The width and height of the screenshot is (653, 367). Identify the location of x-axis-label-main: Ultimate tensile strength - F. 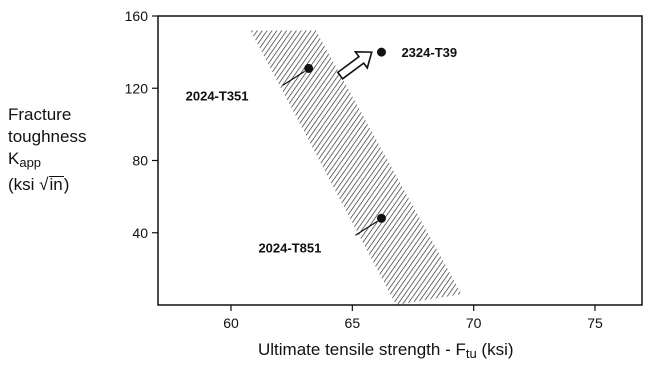
(362, 349).